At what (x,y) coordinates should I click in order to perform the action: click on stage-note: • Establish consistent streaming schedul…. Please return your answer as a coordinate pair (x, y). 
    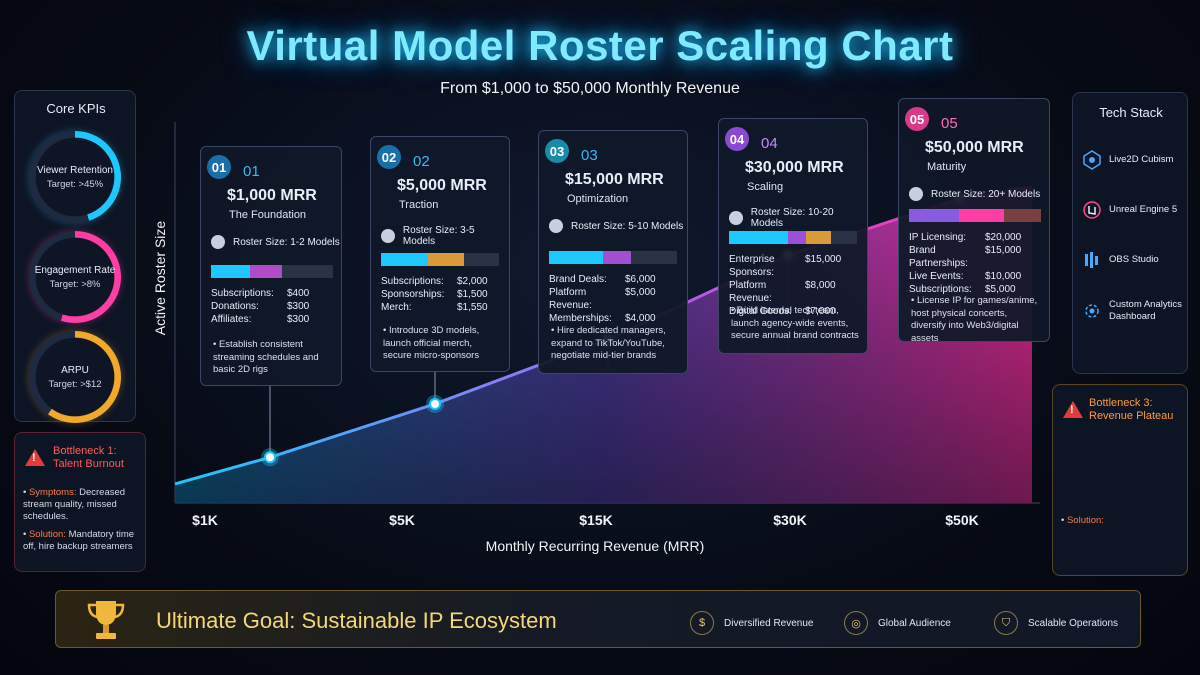
    Looking at the image, I should click on (266, 357).